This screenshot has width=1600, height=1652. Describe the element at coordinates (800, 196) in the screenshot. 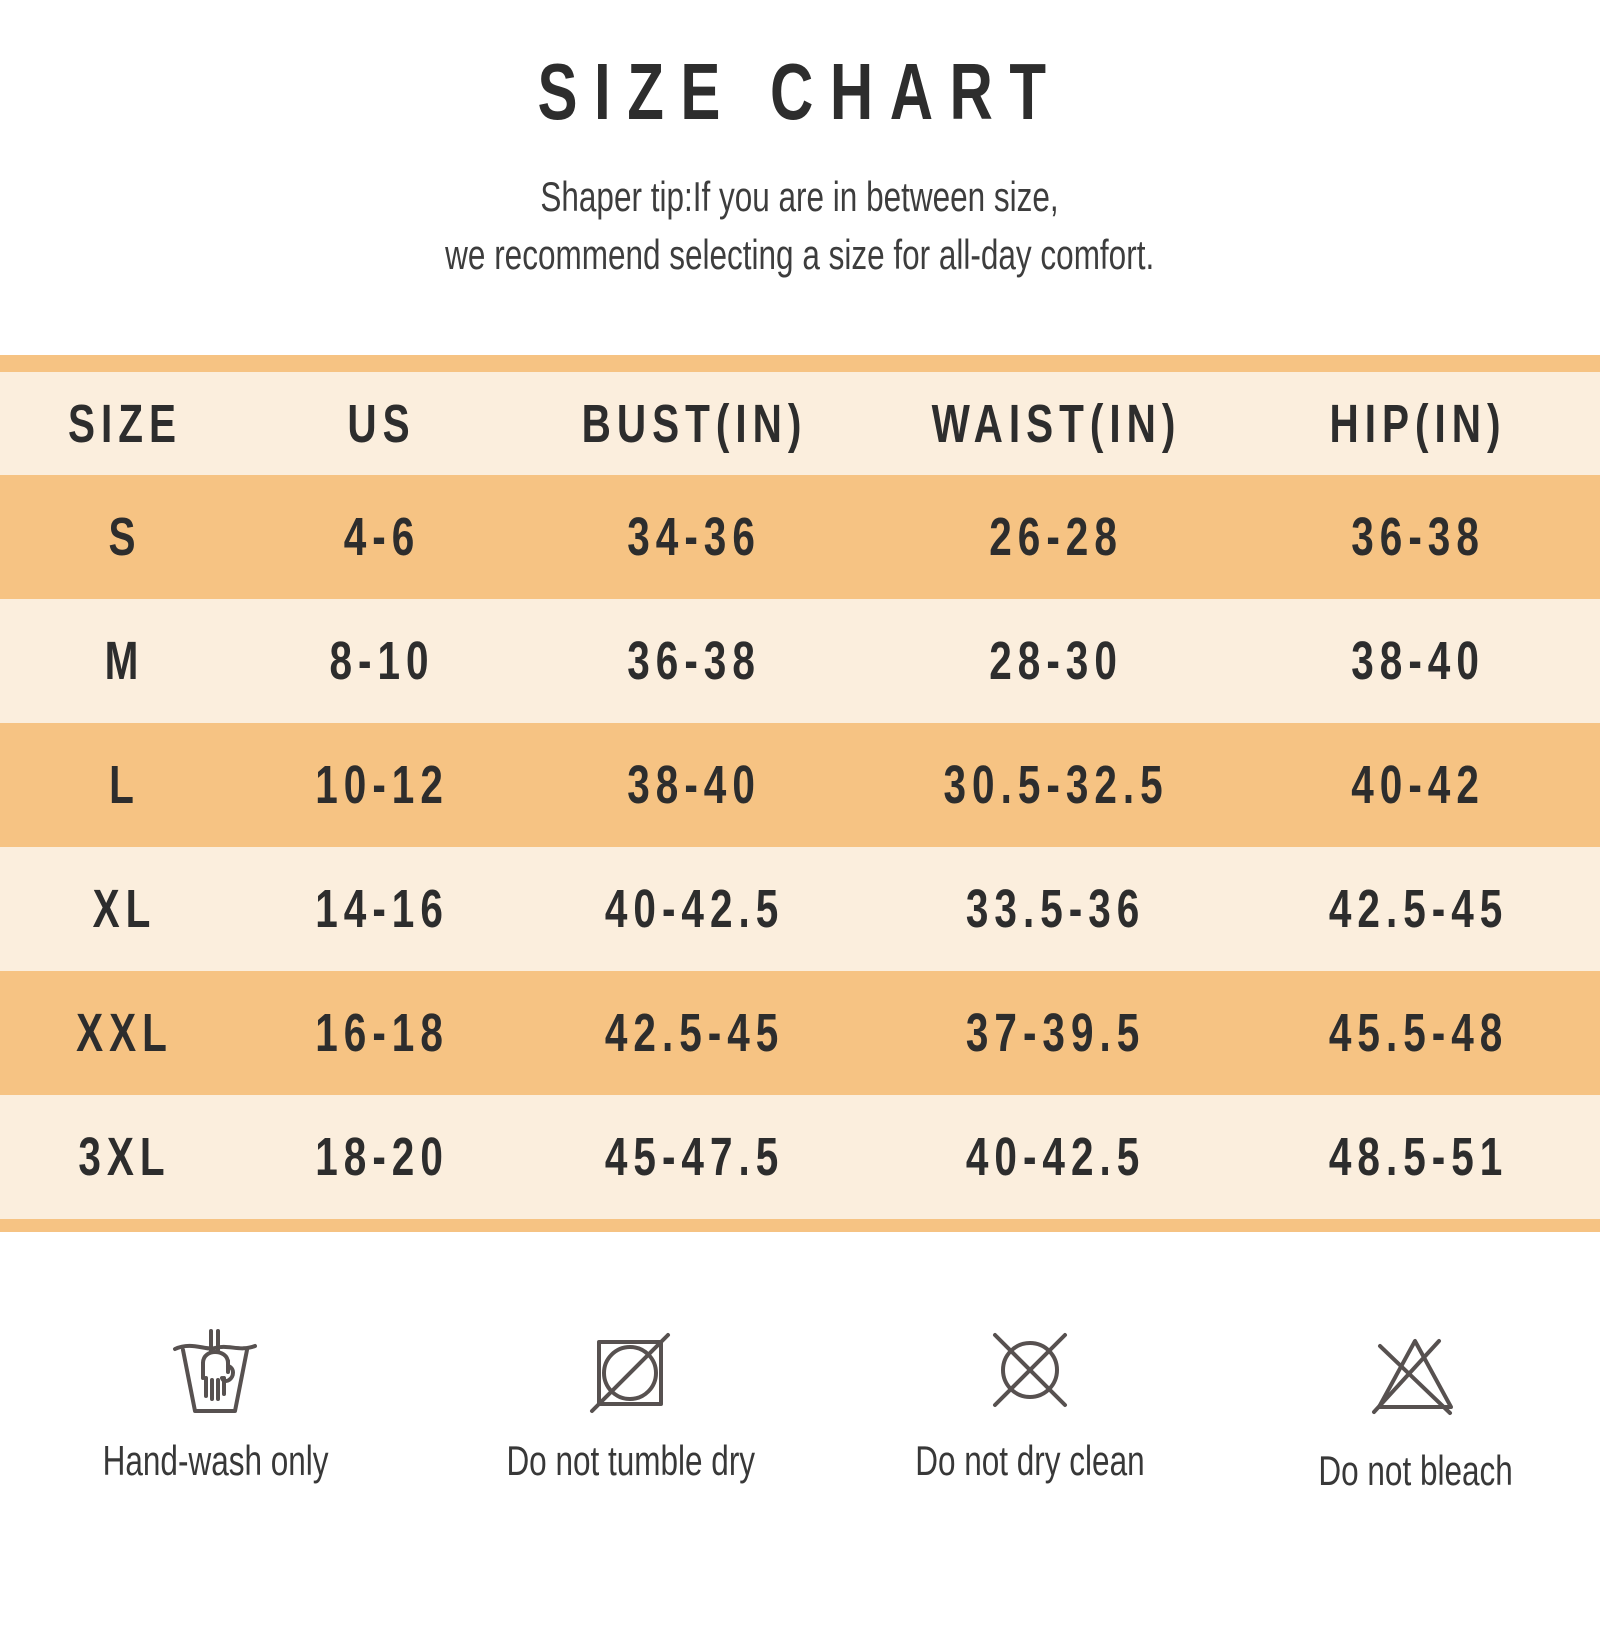

I see `subtitle-line-1: Shaper tip:If you are in between size,` at that location.